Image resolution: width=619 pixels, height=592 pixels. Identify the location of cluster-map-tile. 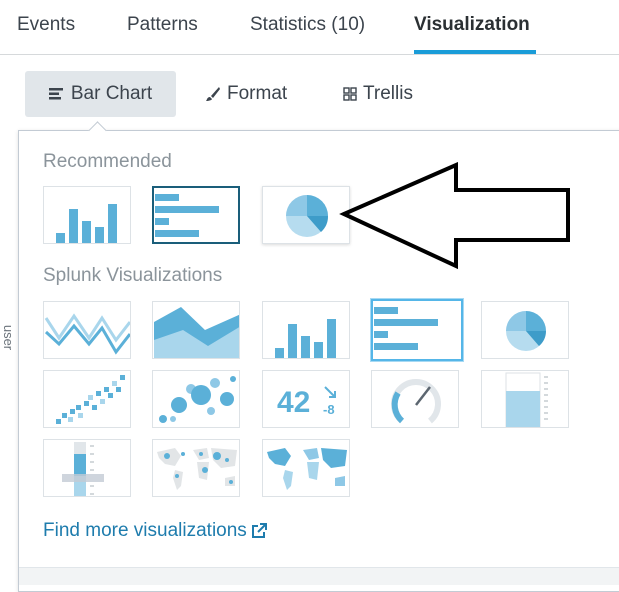
(196, 468).